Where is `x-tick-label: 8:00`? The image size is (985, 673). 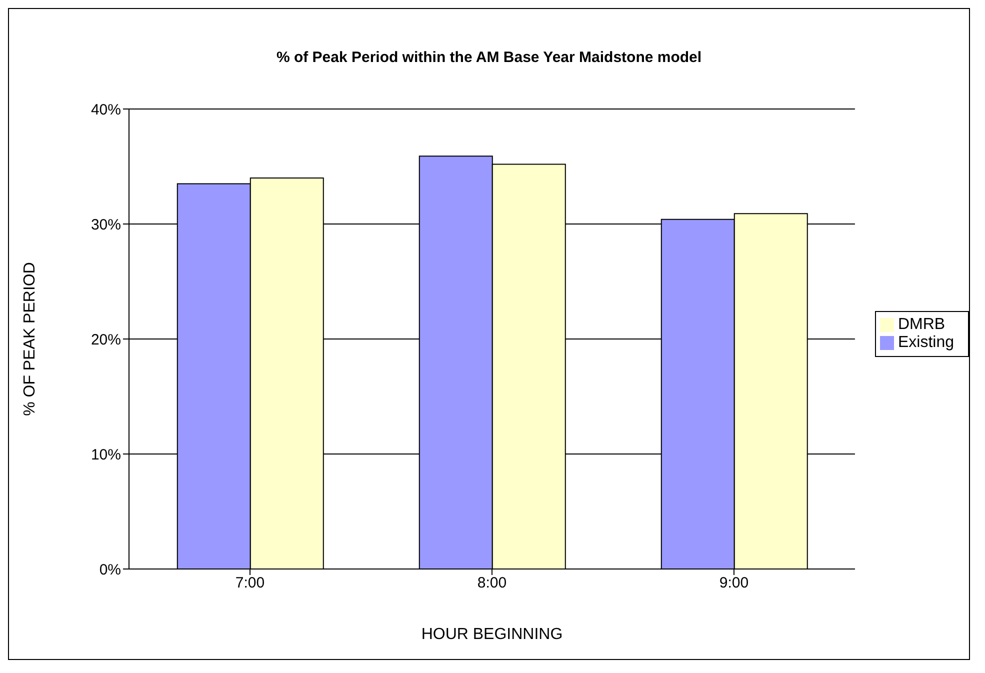
x-tick-label: 8:00 is located at coordinates (492, 583).